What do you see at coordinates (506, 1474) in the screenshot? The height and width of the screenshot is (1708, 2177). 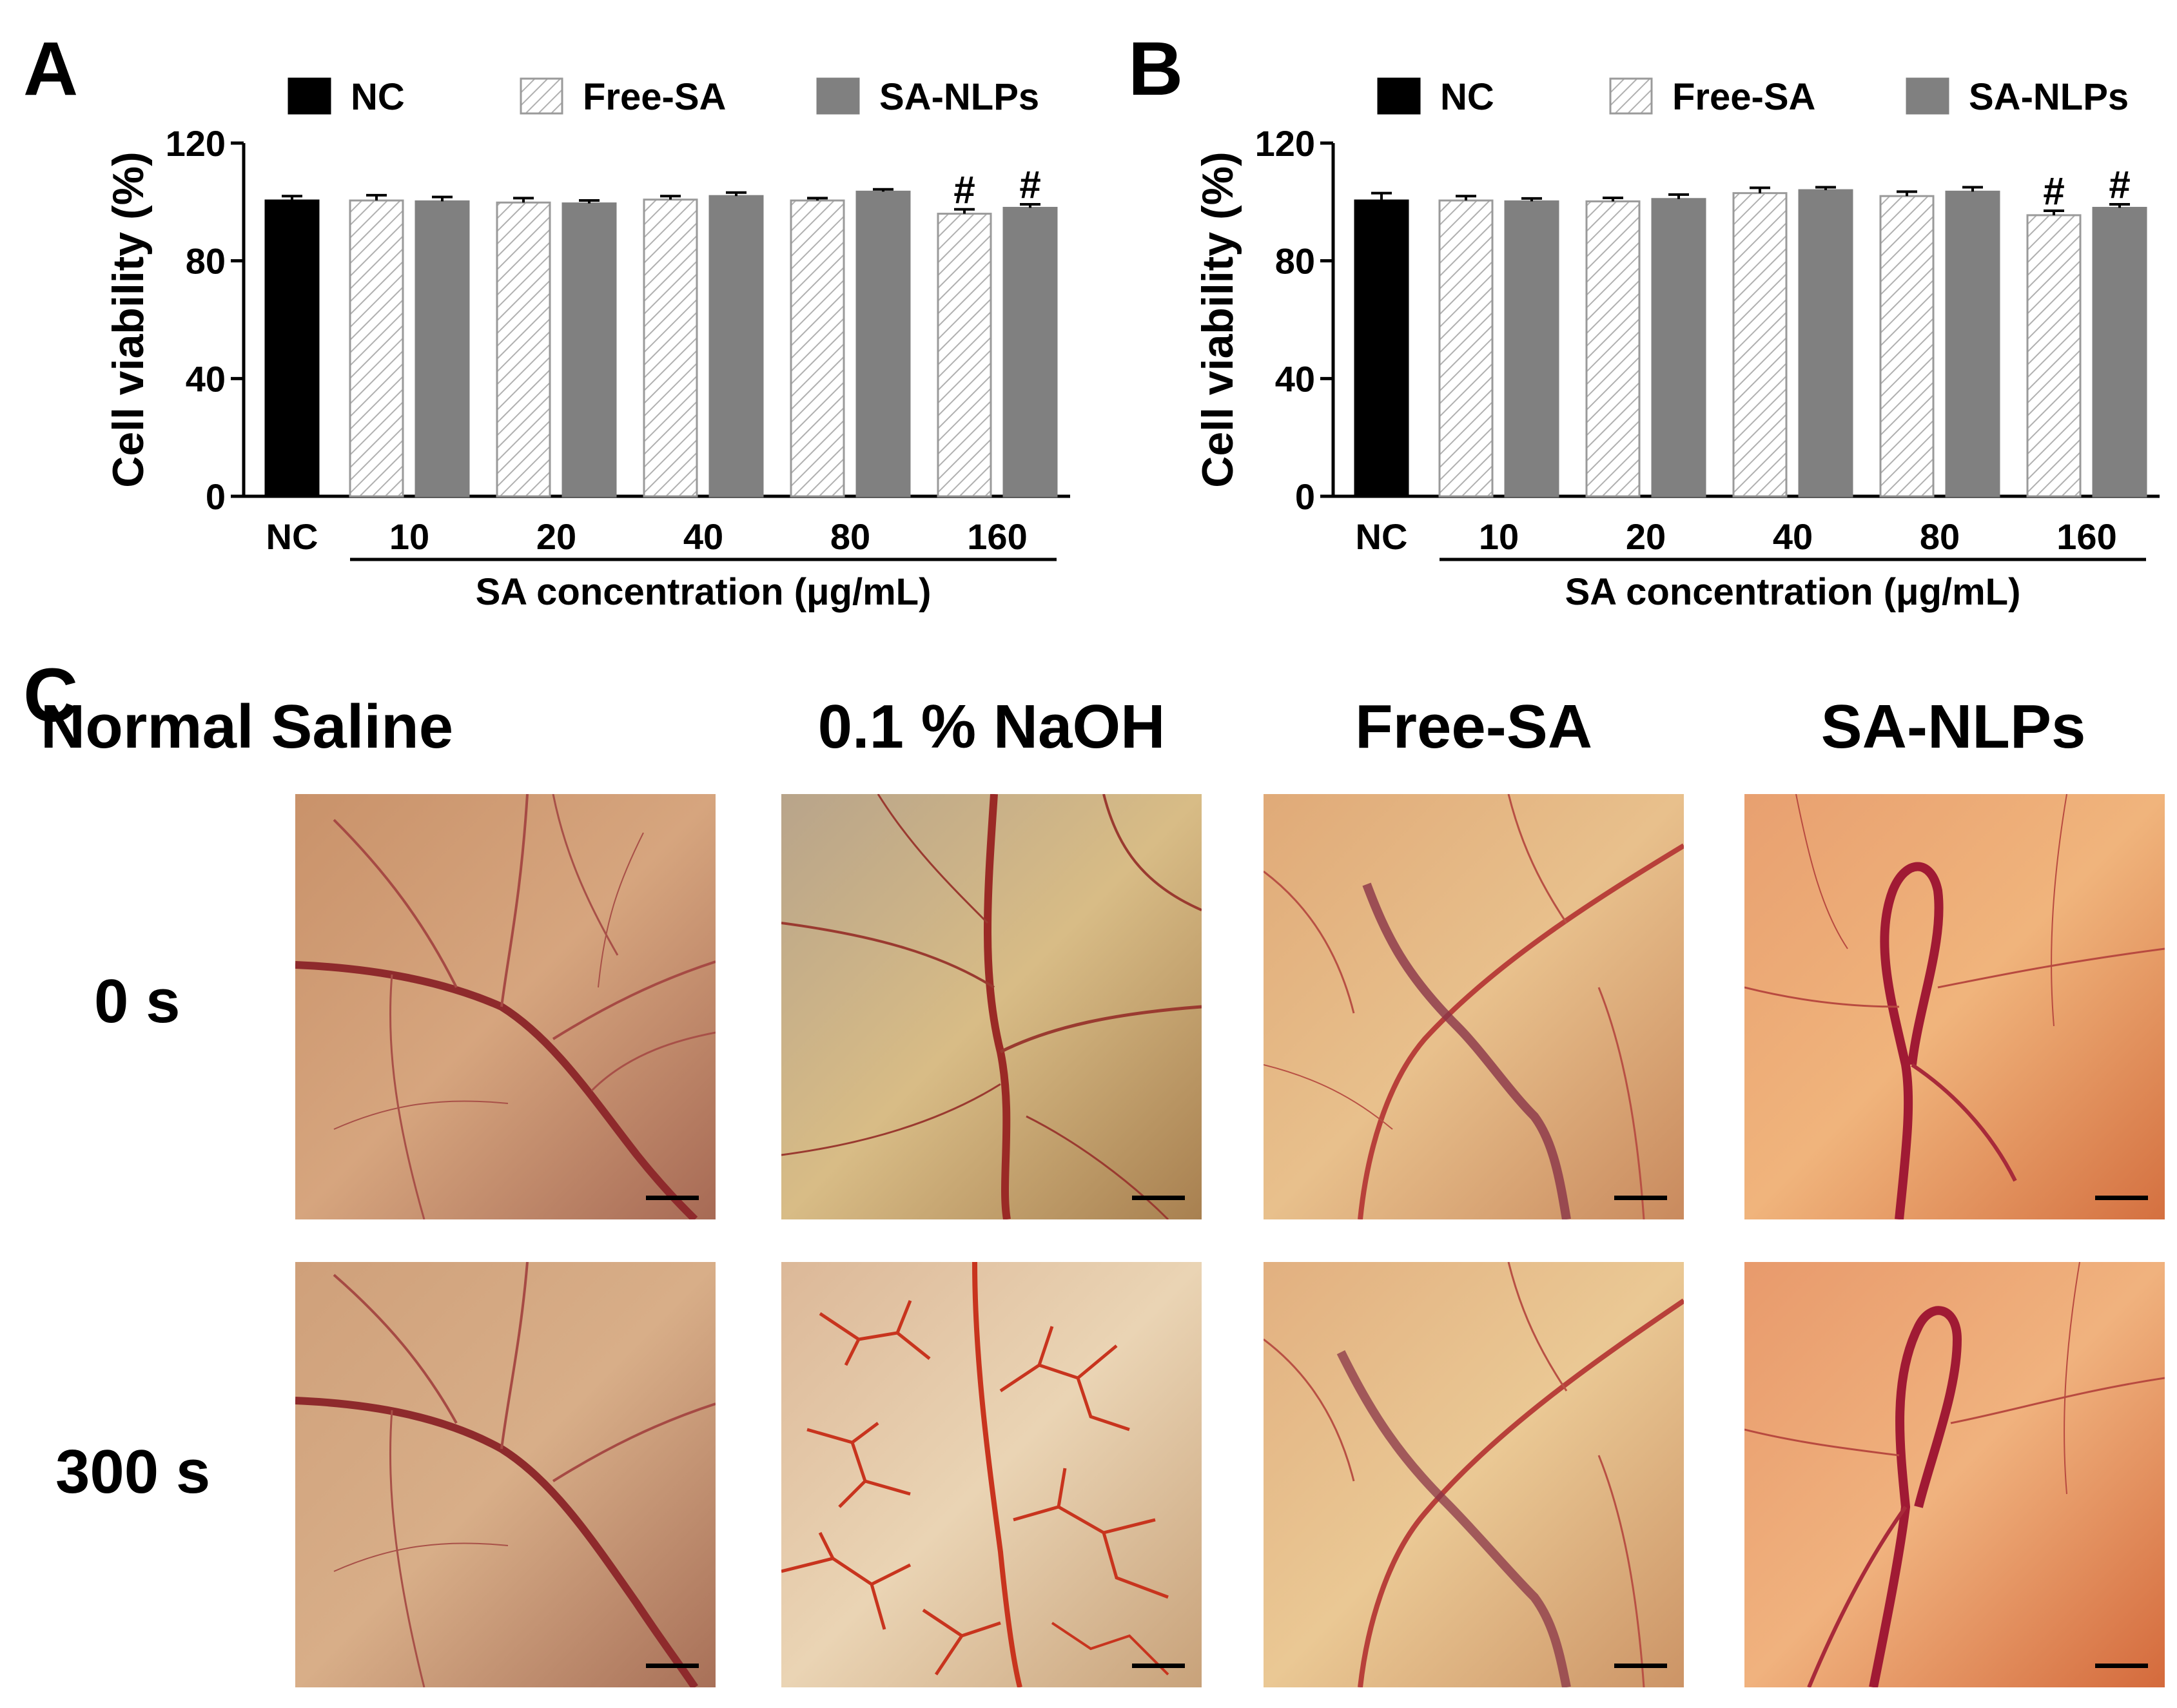 I see `photo-normal-saline-300s` at bounding box center [506, 1474].